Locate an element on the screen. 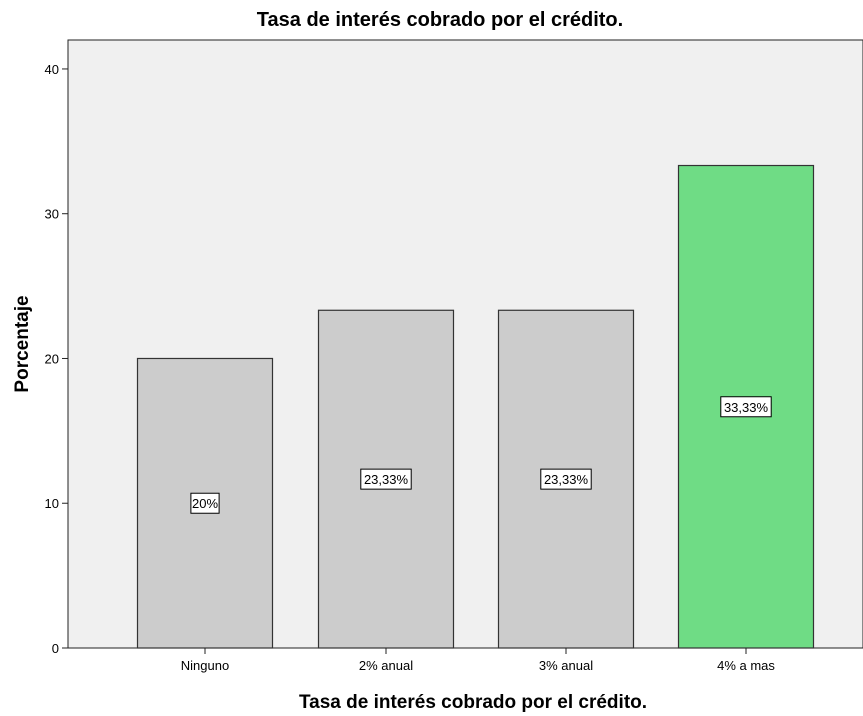  x-tick-label: 4% a mas is located at coordinates (746, 665).